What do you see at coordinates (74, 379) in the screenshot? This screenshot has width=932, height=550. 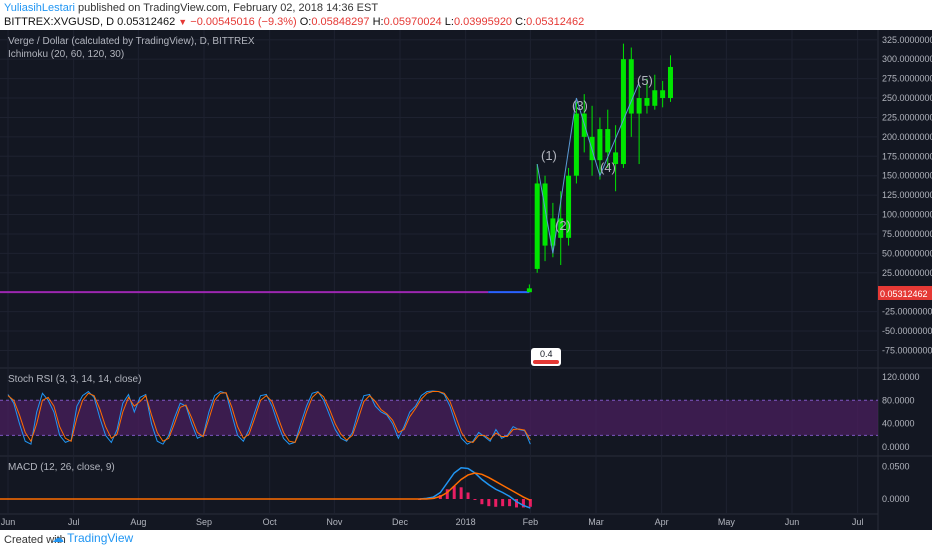 I see `stoch-pane-title: Stoch RSI (3, 3, 14, 14, close)` at bounding box center [74, 379].